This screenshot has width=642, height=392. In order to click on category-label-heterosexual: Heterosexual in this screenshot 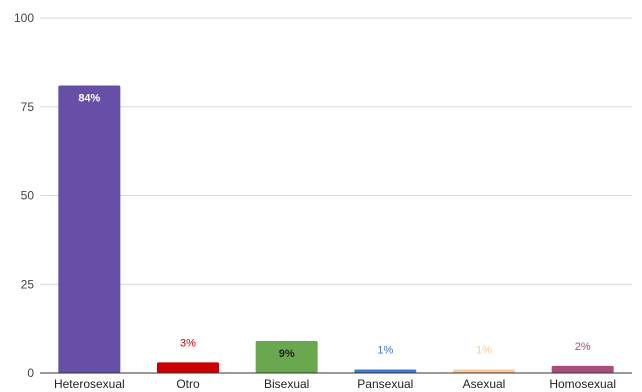, I will do `click(89, 384)`.